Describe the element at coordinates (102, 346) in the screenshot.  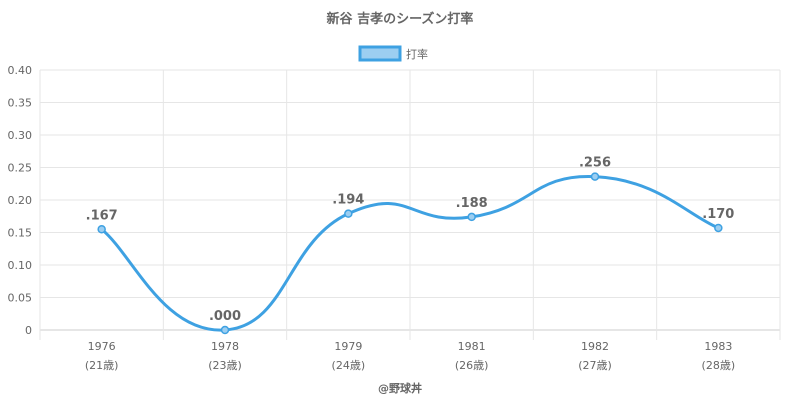
I see `x-tick-label: 1976` at that location.